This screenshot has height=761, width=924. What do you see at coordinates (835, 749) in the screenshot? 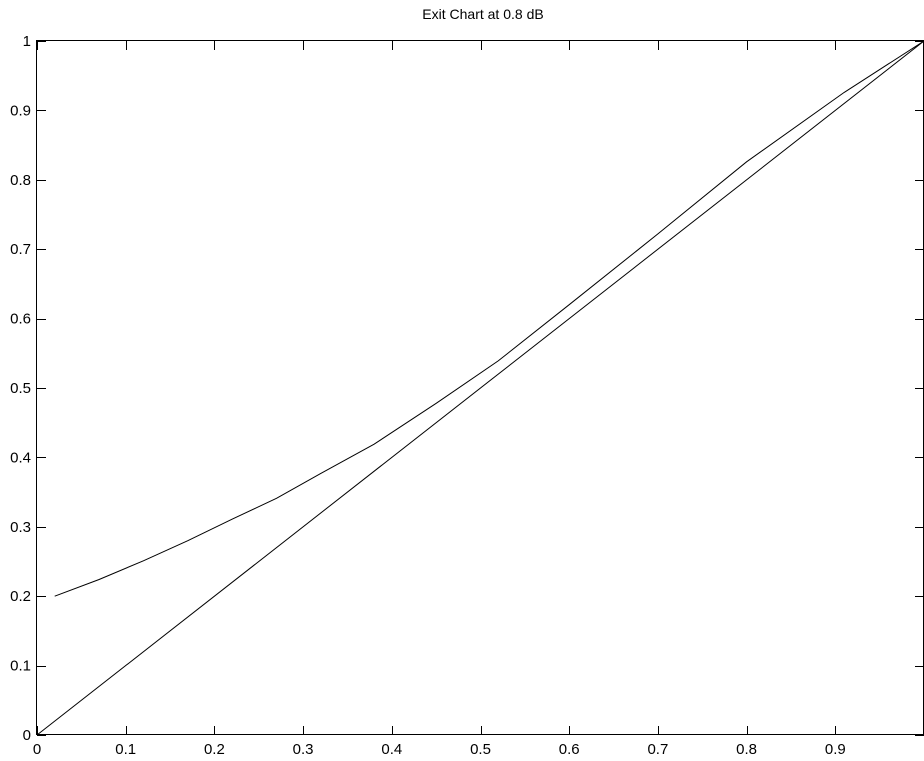
I see `x-tick-label: 0.9` at bounding box center [835, 749].